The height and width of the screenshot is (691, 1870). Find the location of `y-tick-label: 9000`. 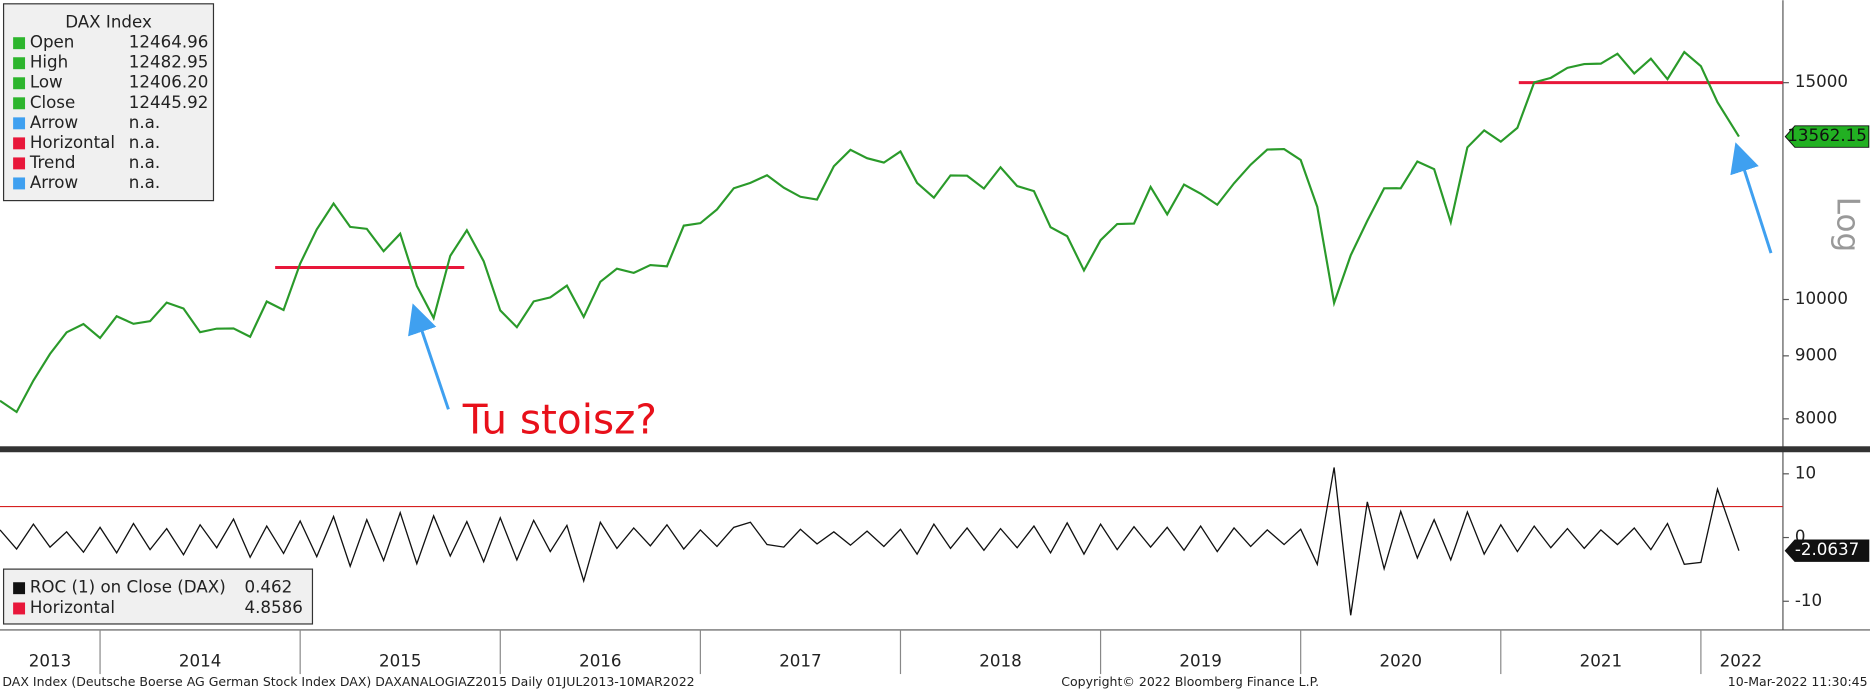

y-tick-label: 9000 is located at coordinates (1816, 354).